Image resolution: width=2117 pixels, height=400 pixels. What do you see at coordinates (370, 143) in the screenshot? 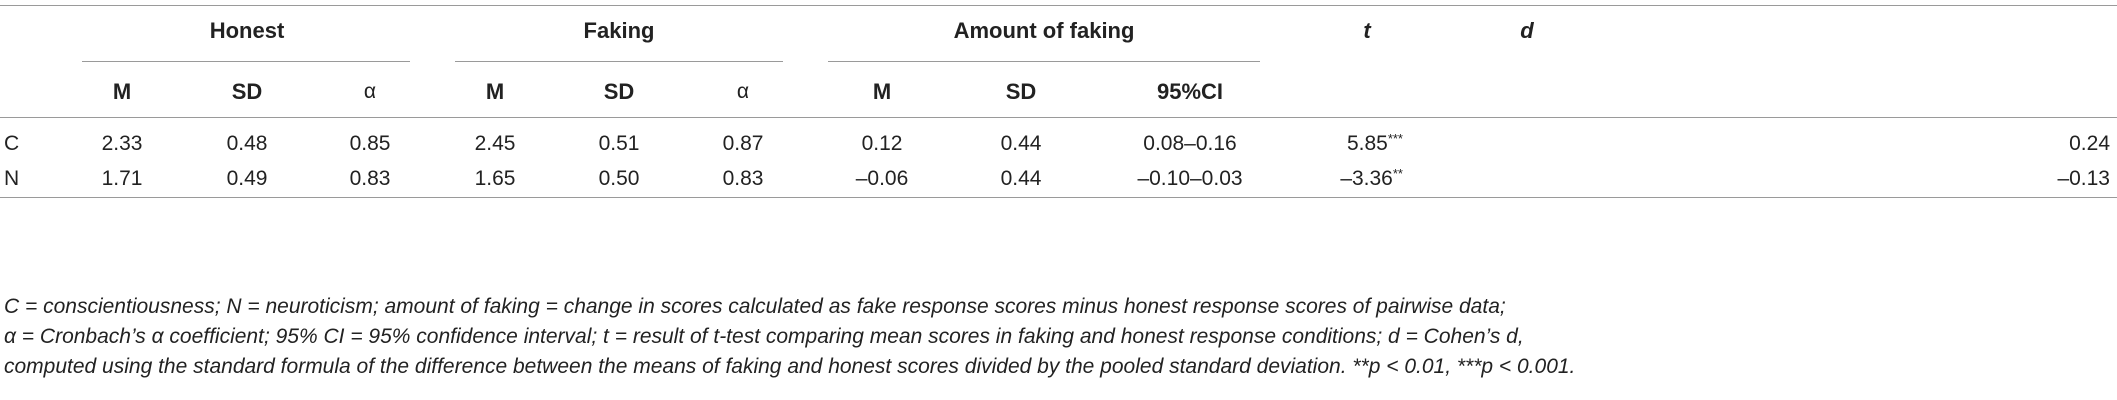
I see `cell-honest-alpha: 0.85` at bounding box center [370, 143].